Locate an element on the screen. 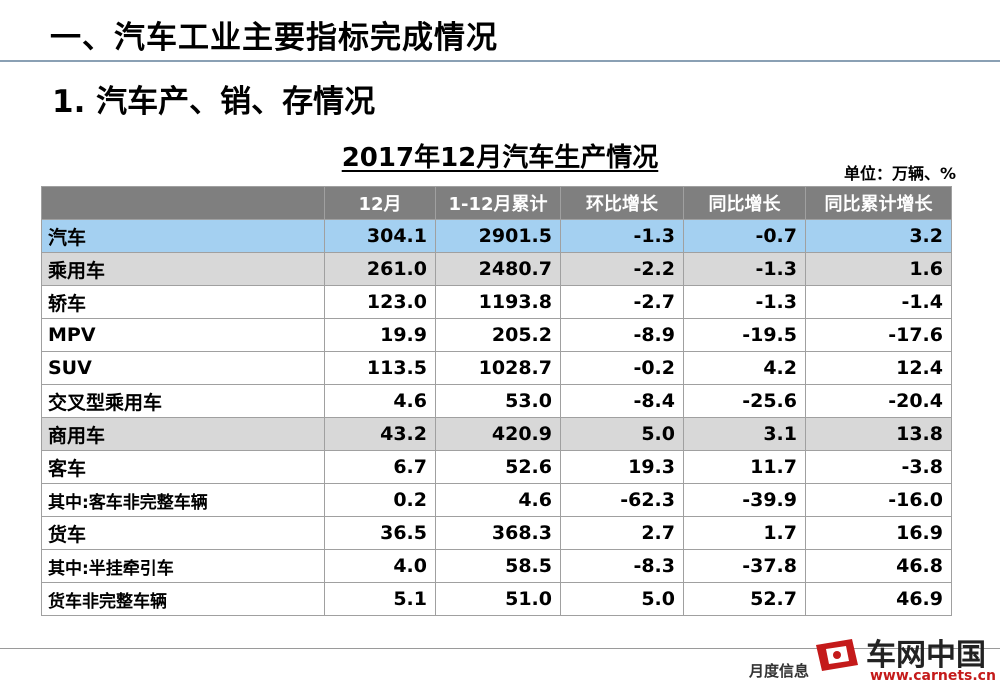  table-row: 货车 36.5 368.3 2.7 1.7 16.9 is located at coordinates (496, 533).